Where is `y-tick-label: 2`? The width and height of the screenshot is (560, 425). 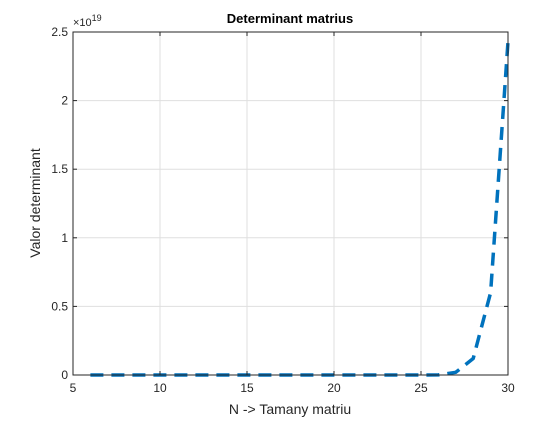 y-tick-label: 2 is located at coordinates (64, 101).